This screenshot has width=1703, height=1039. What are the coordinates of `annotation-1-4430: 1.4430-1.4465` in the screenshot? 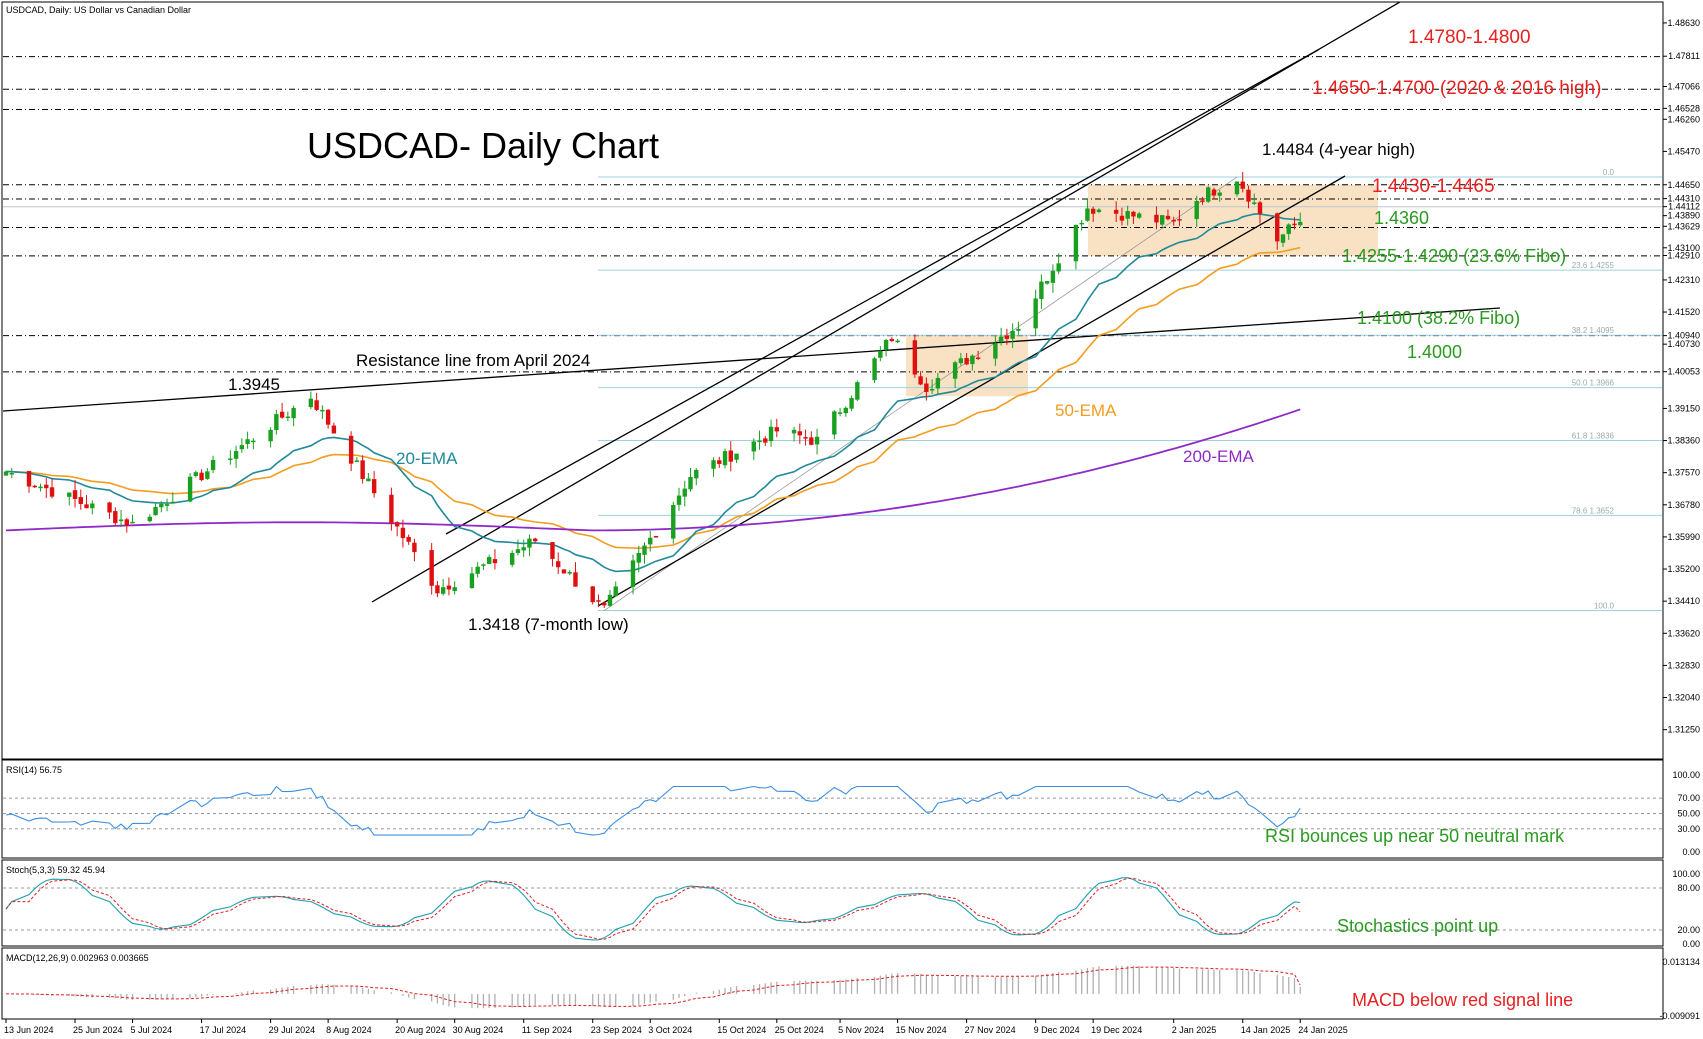 It's located at (1433, 186).